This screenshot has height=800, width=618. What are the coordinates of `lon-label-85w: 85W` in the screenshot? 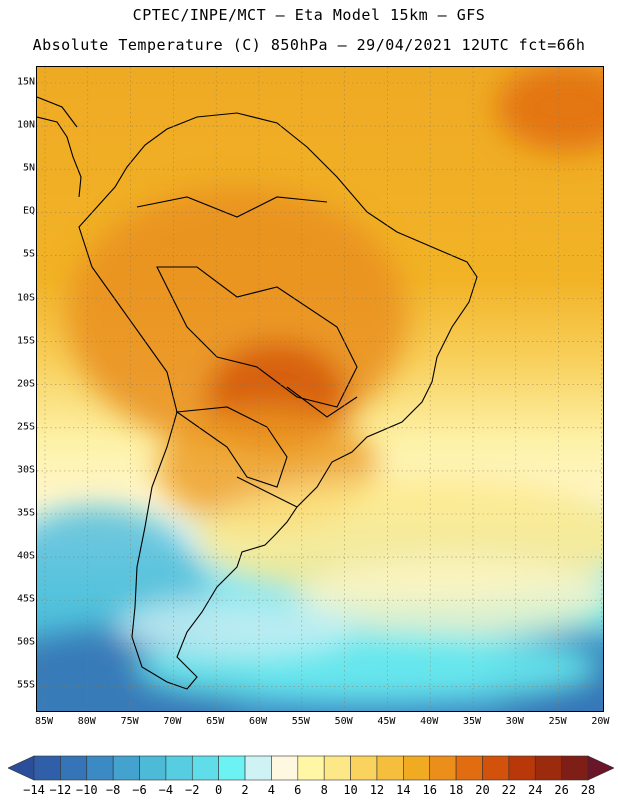 It's located at (44, 721).